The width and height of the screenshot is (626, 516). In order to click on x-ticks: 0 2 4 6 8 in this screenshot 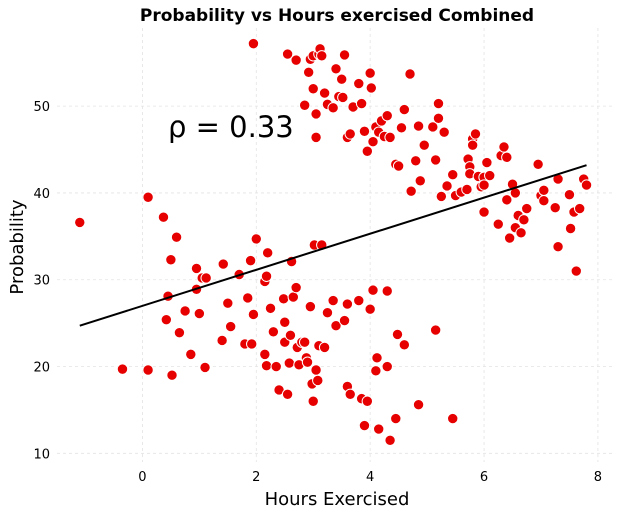, I will do `click(370, 477)`.